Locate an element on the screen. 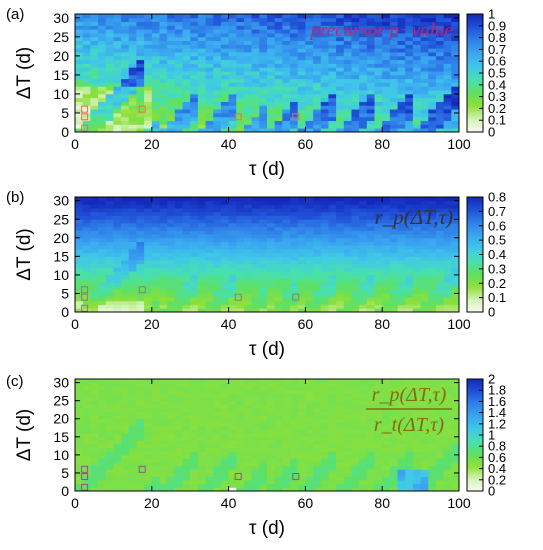 This screenshot has height=550, width=543. x-axis-label: τ (d) is located at coordinates (267, 349).